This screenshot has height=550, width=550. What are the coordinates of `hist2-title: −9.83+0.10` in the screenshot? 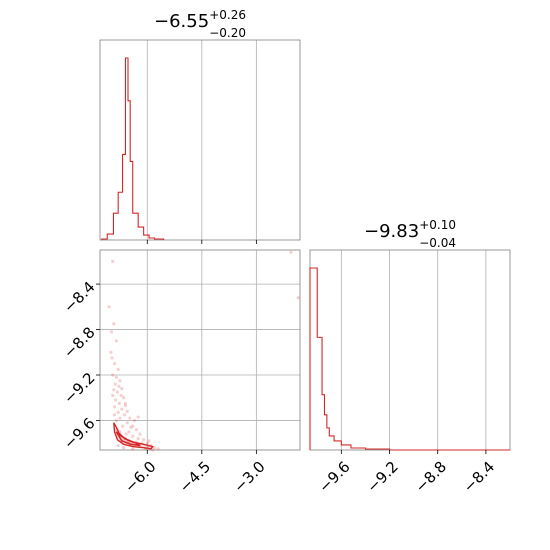 It's located at (410, 230).